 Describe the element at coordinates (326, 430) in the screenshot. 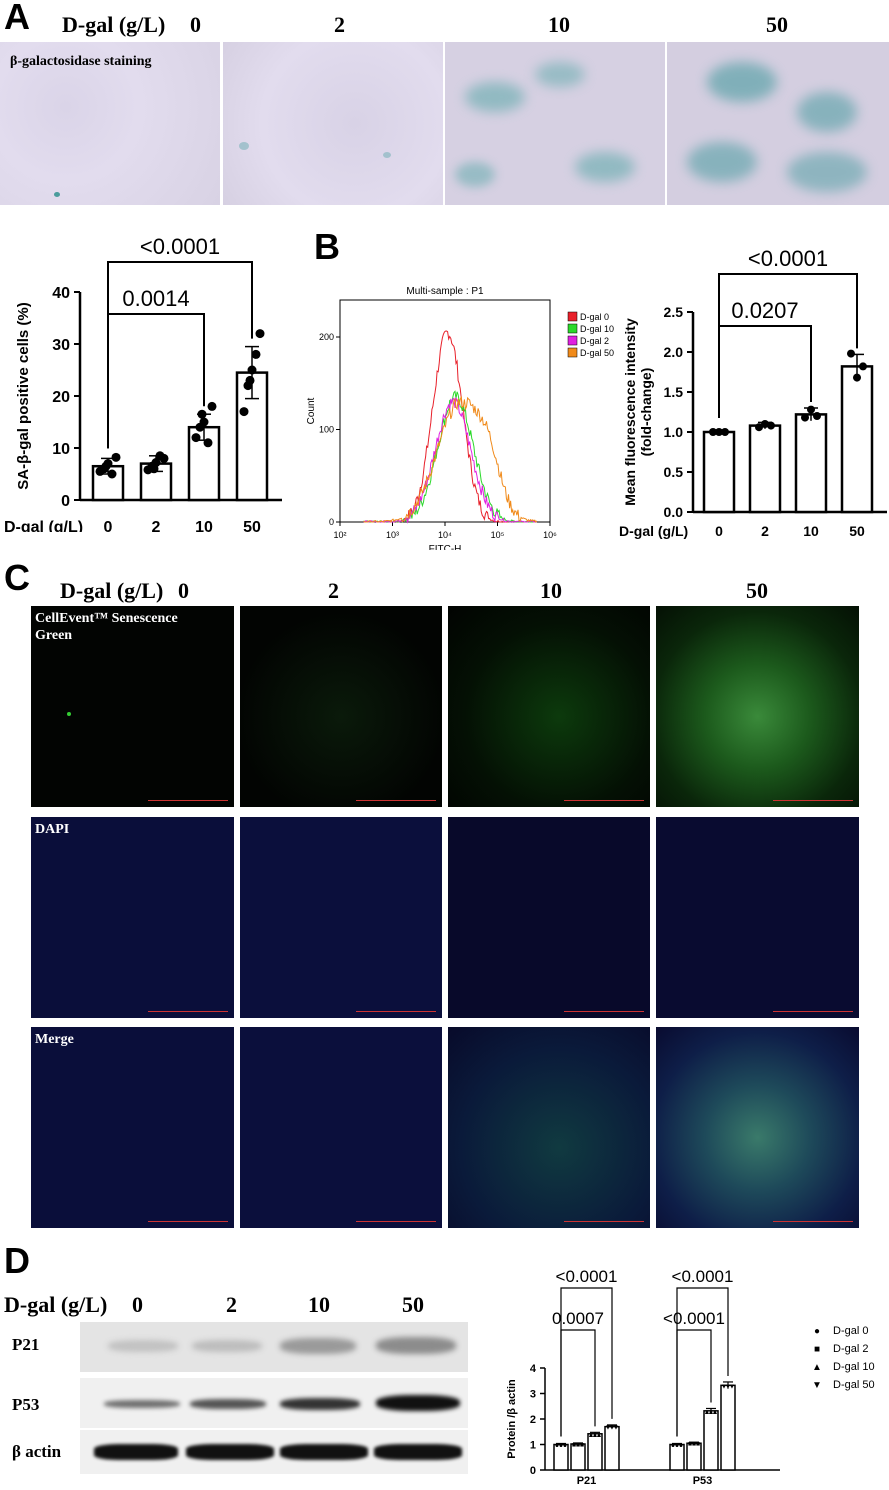

I see `y-tick-label: 100` at that location.